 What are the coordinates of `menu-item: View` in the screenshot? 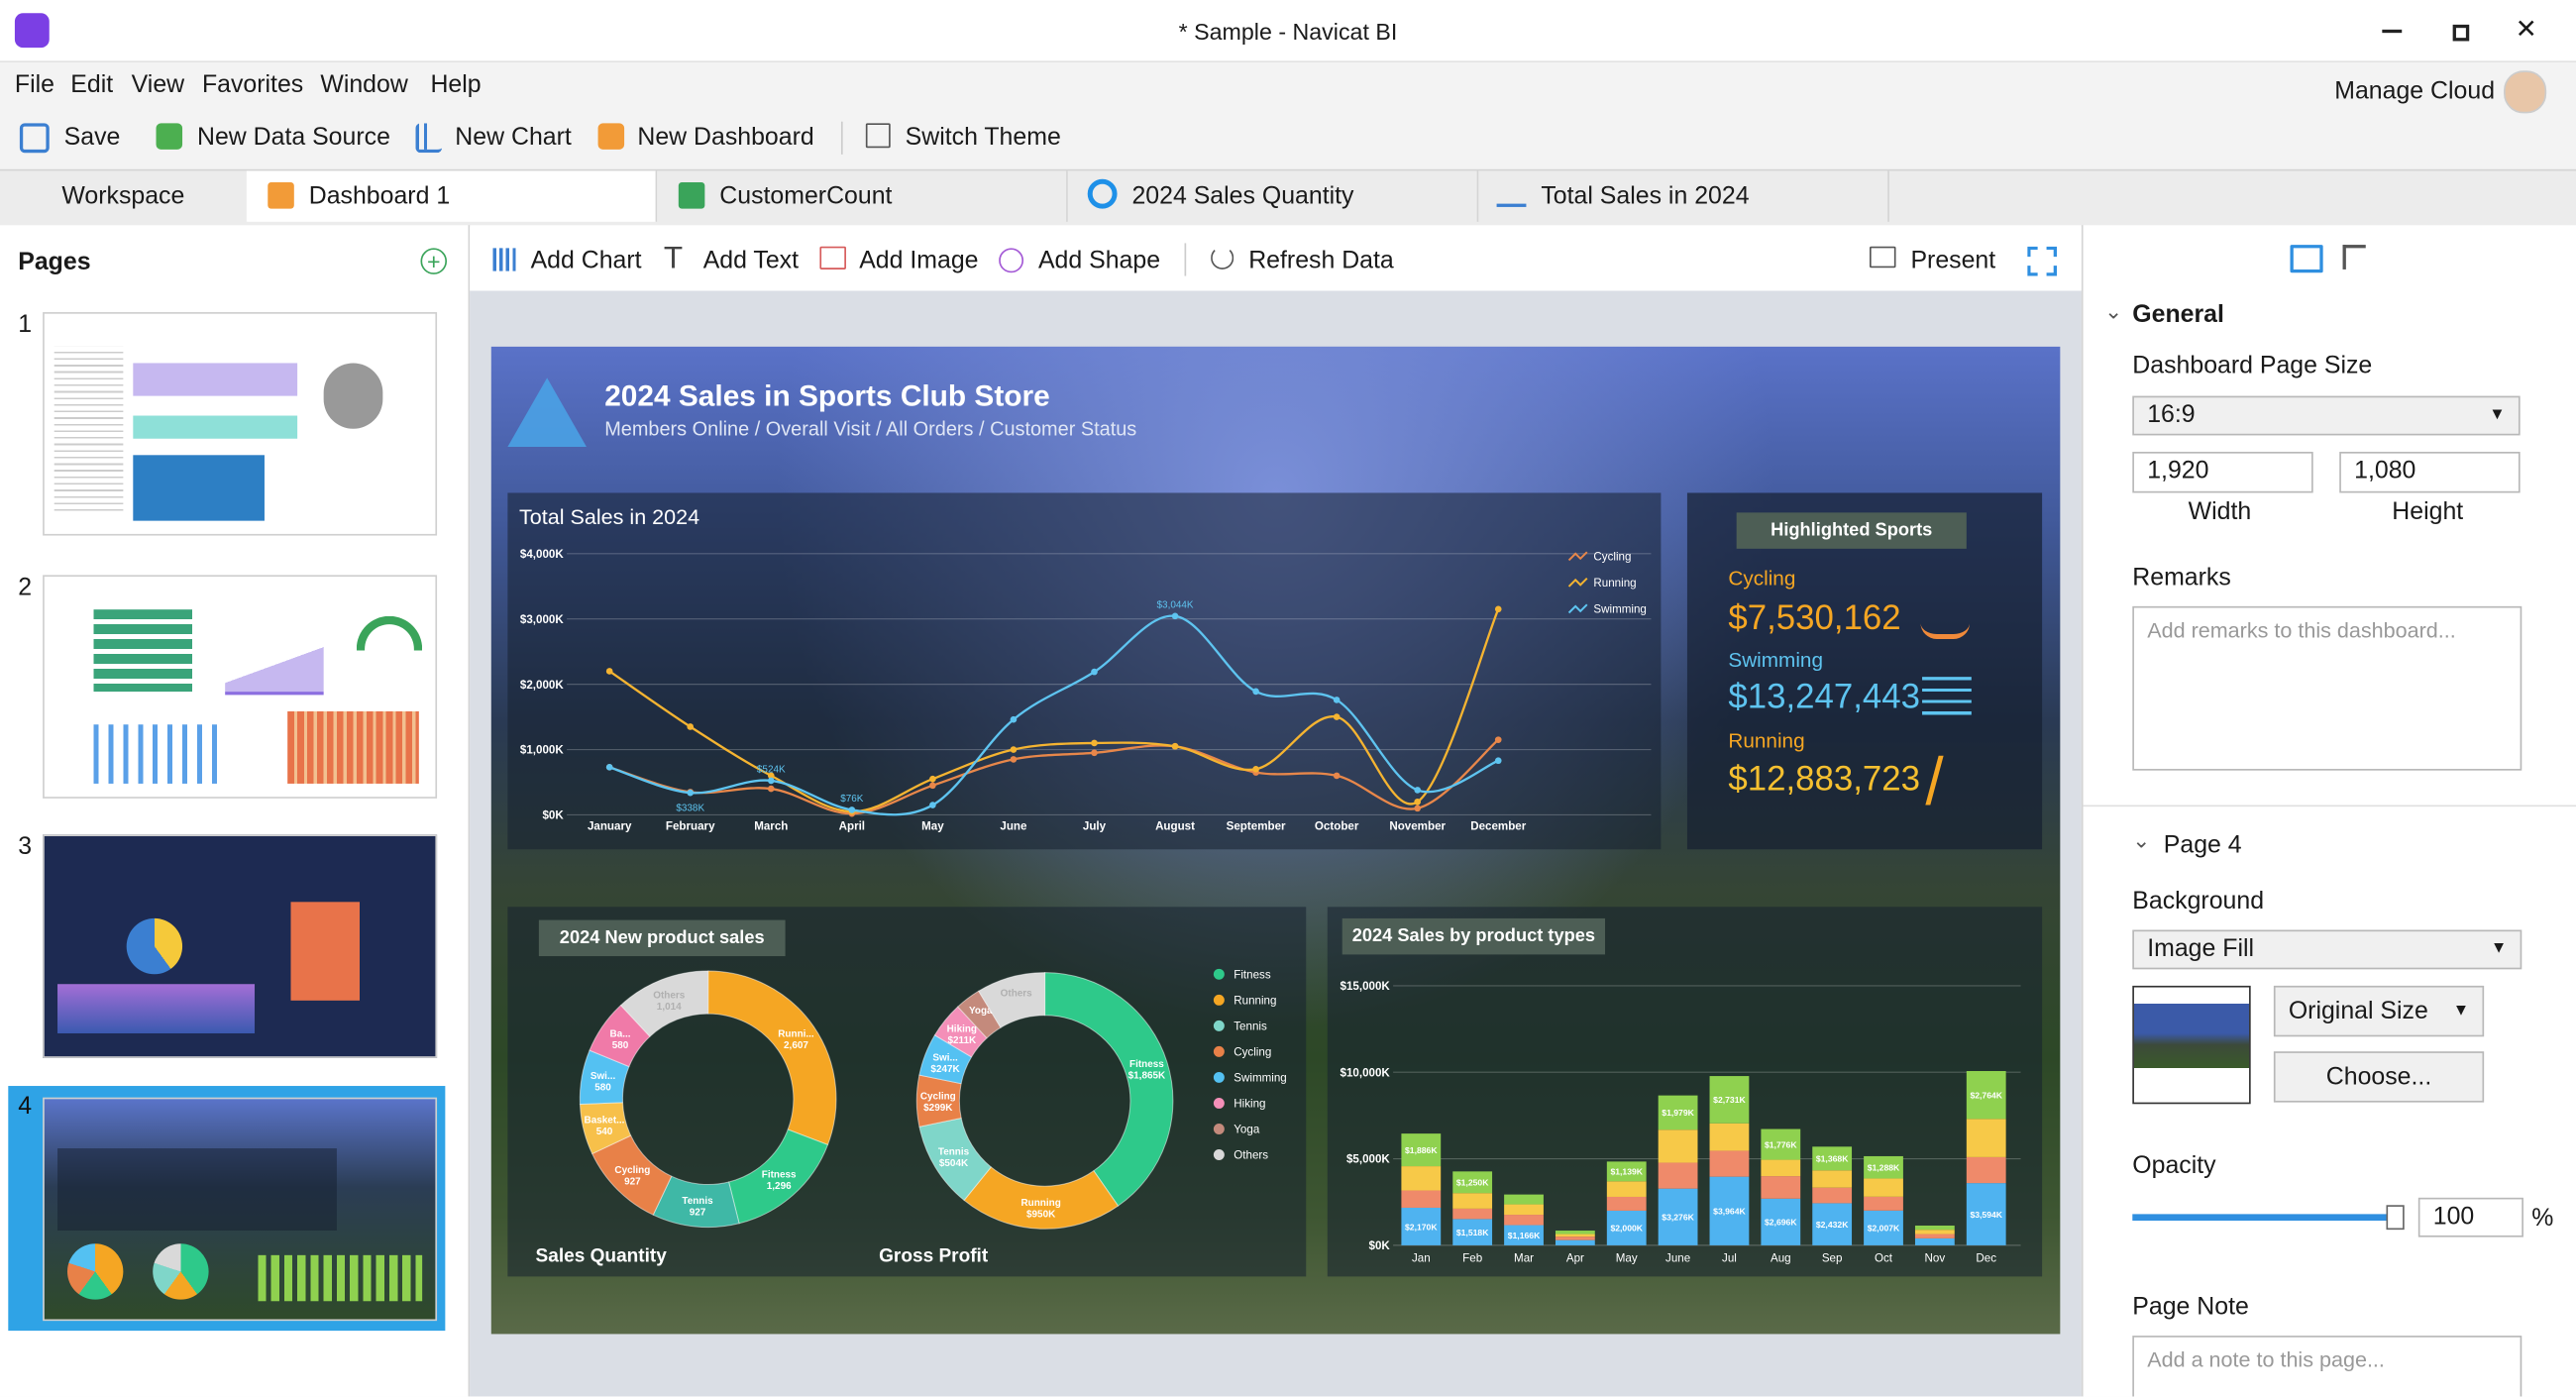 It's located at (158, 85).